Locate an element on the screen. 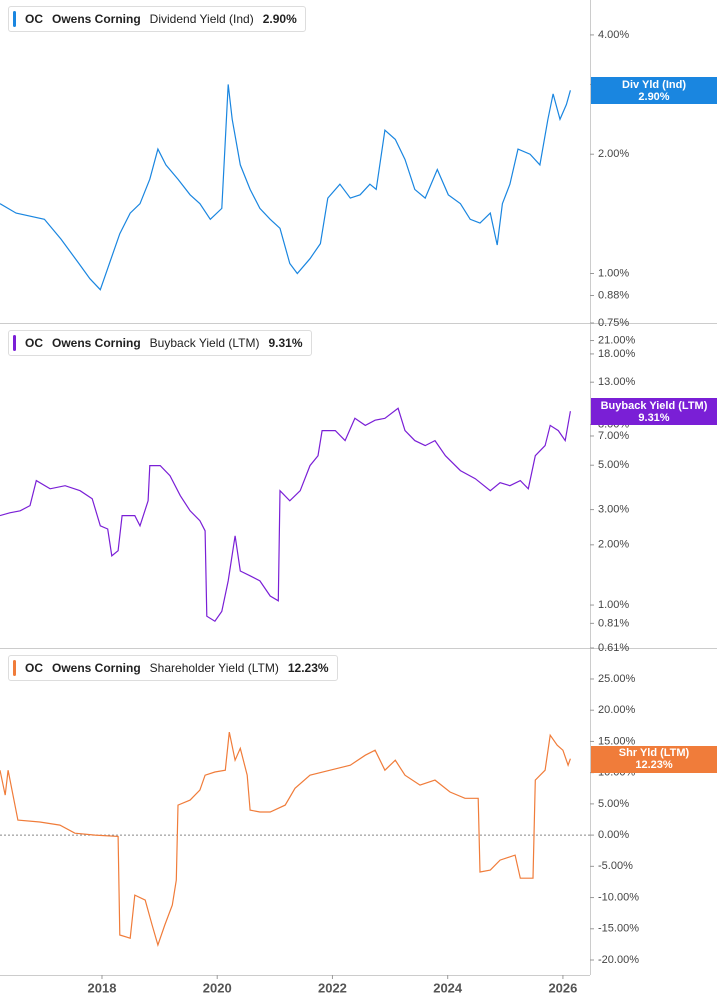 The width and height of the screenshot is (717, 1005). y-tick-label: 4.00% is located at coordinates (613, 35).